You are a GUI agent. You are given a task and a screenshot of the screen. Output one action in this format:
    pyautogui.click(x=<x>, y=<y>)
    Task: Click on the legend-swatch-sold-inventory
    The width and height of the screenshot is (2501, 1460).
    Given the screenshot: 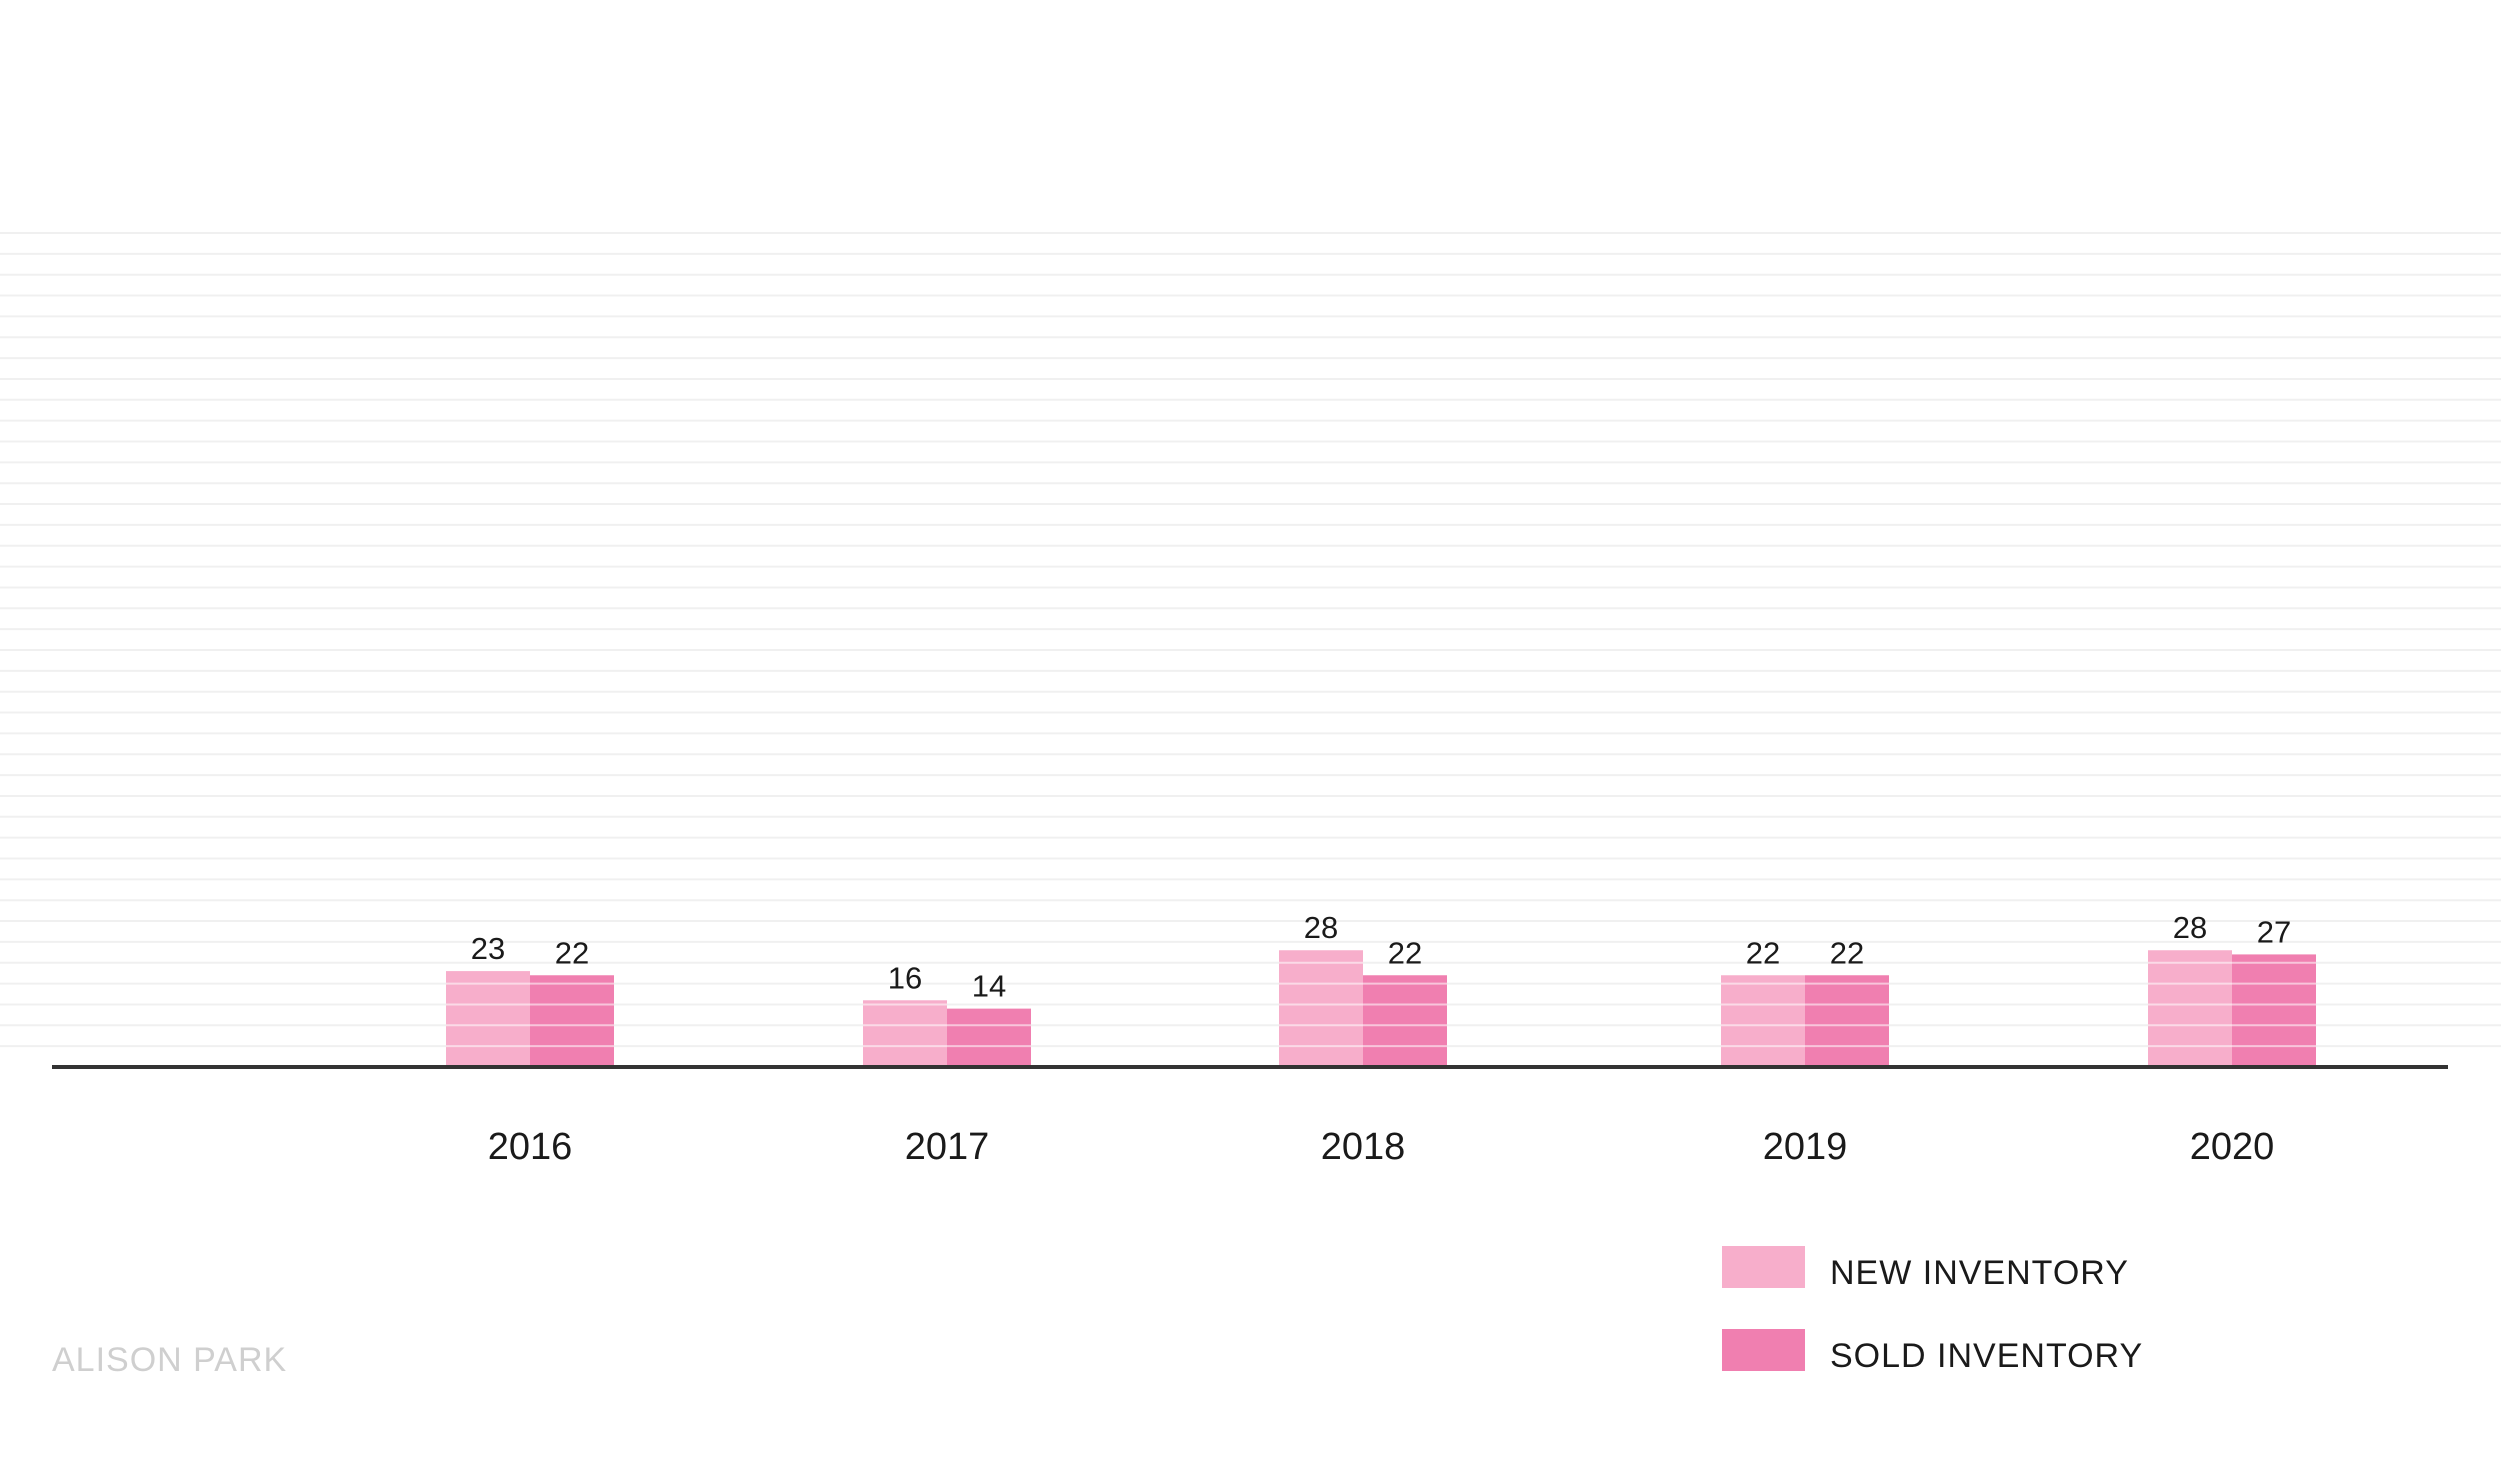 What is the action you would take?
    pyautogui.click(x=1763, y=1350)
    